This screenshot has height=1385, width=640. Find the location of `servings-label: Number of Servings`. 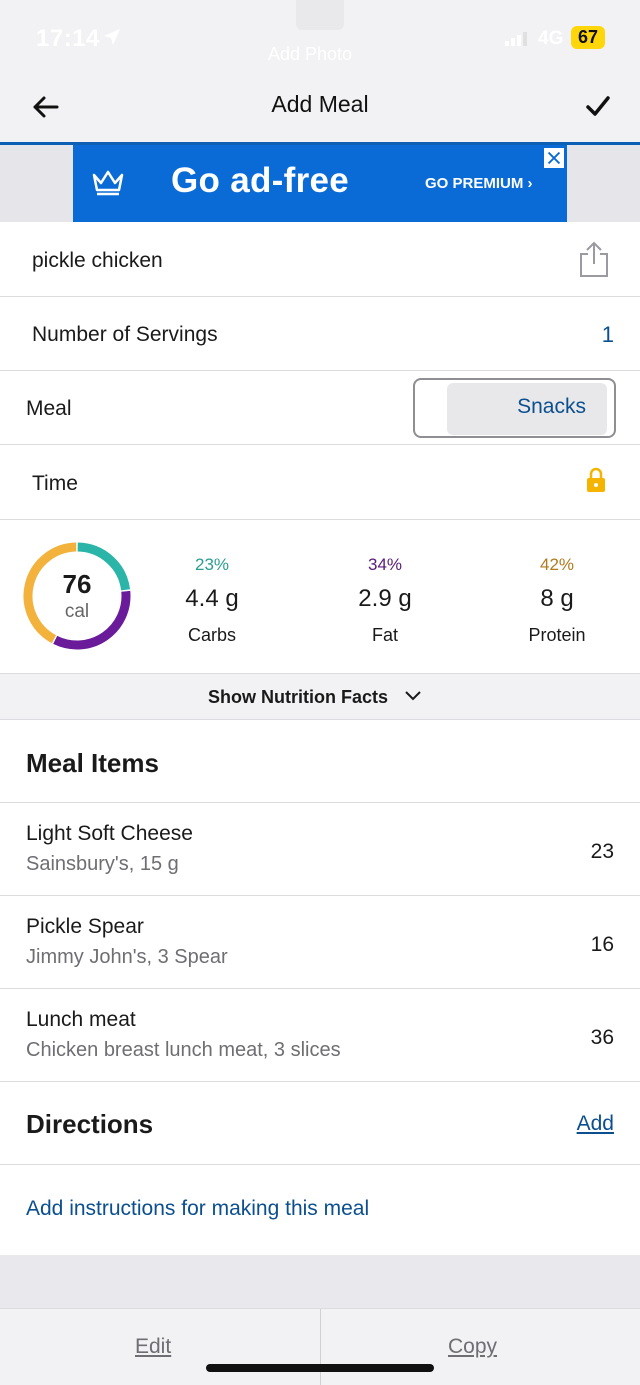

servings-label: Number of Servings is located at coordinates (125, 334).